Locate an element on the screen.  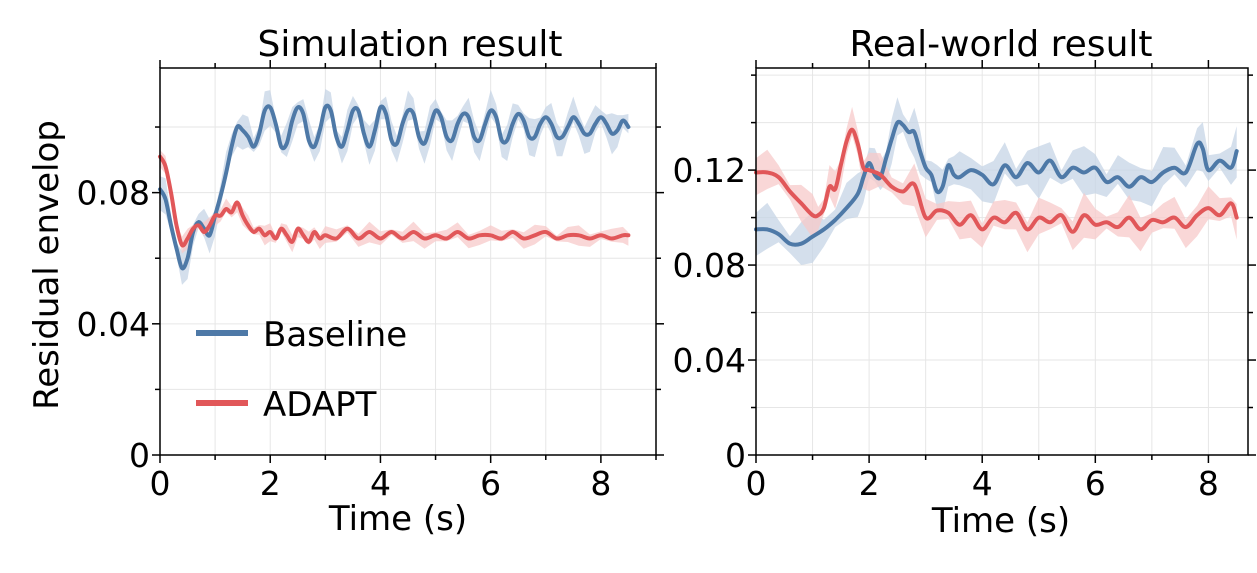
chart-title-real-world: Real-world result is located at coordinates (1000, 44).